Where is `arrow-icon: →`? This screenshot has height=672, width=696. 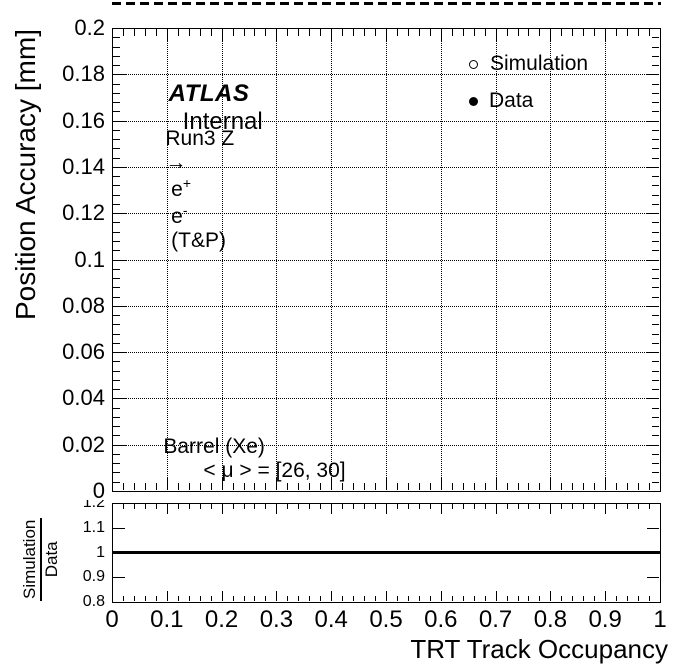 arrow-icon: → is located at coordinates (176, 162).